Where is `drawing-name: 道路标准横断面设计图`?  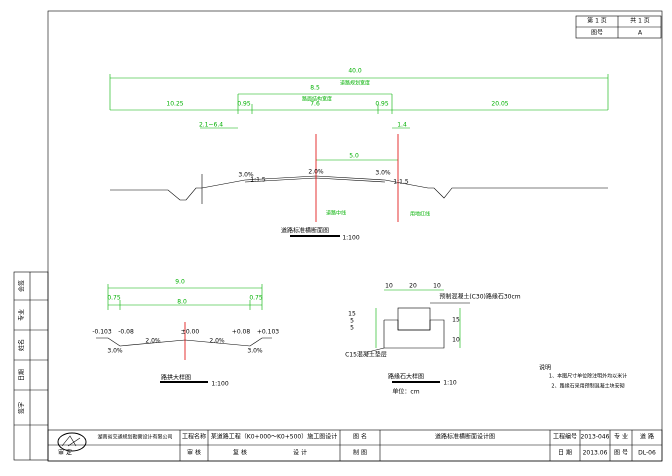 drawing-name: 道路标准横断面设计图 is located at coordinates (465, 437).